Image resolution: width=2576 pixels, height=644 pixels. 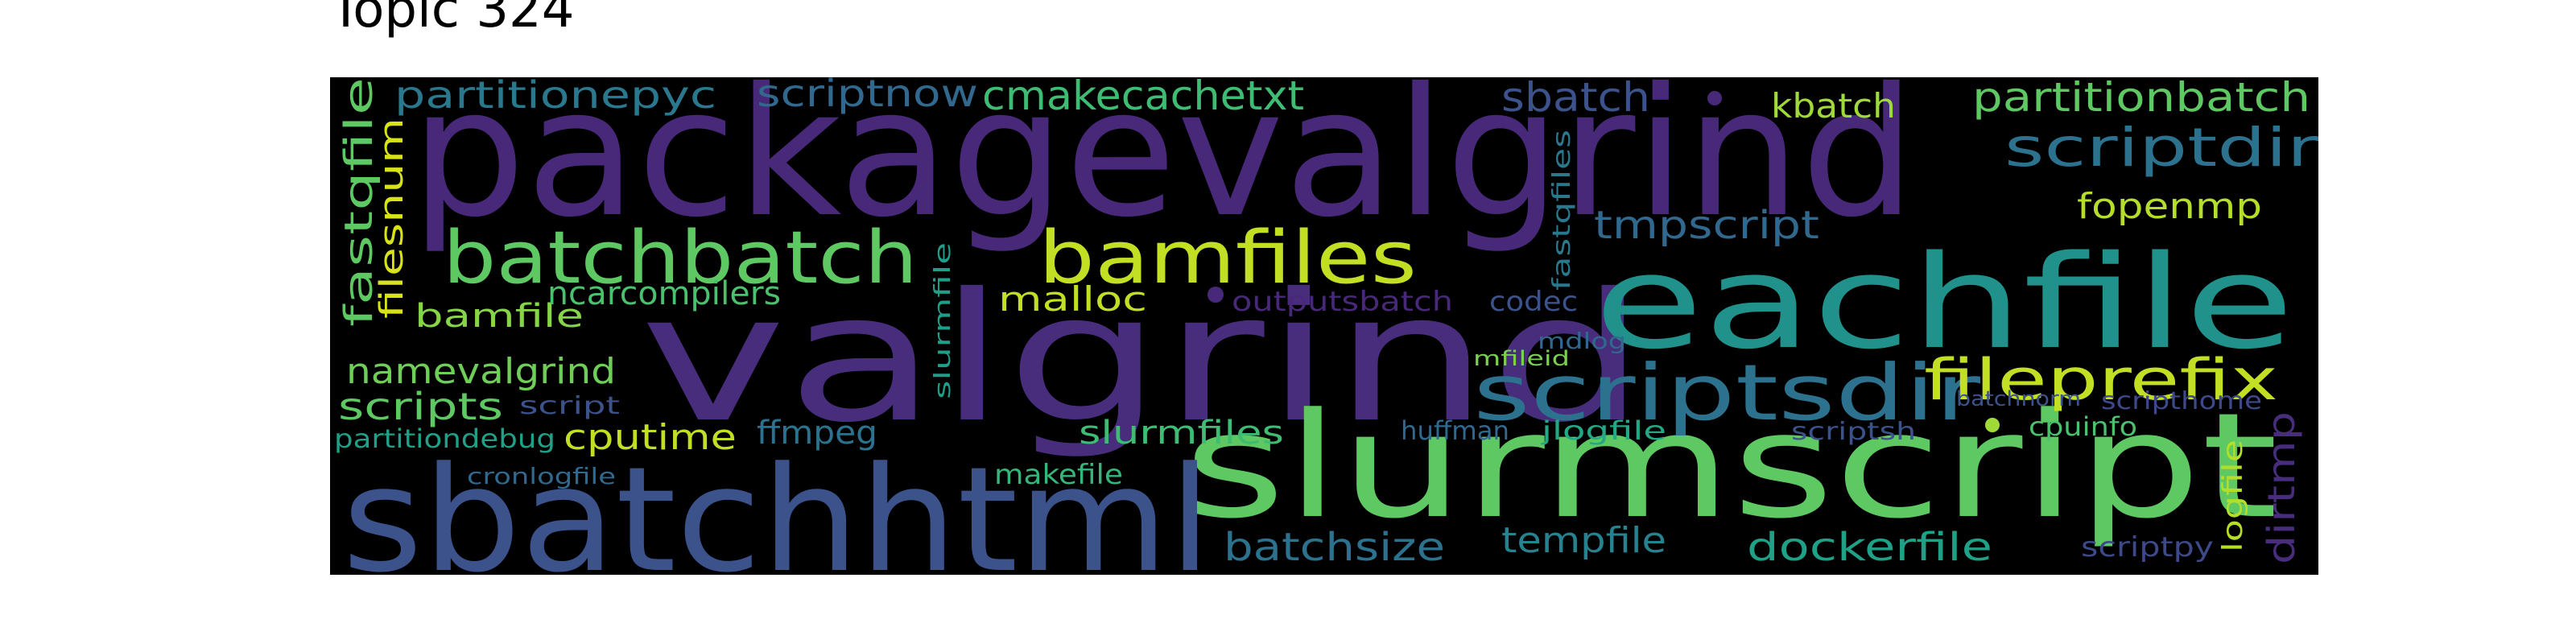 What do you see at coordinates (1582, 341) in the screenshot?
I see `cloud-word-mdlog: mdlog` at bounding box center [1582, 341].